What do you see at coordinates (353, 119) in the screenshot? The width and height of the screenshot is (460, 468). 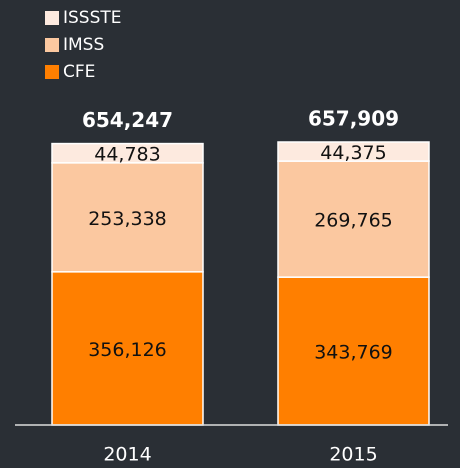 I see `total-label: 657,909` at bounding box center [353, 119].